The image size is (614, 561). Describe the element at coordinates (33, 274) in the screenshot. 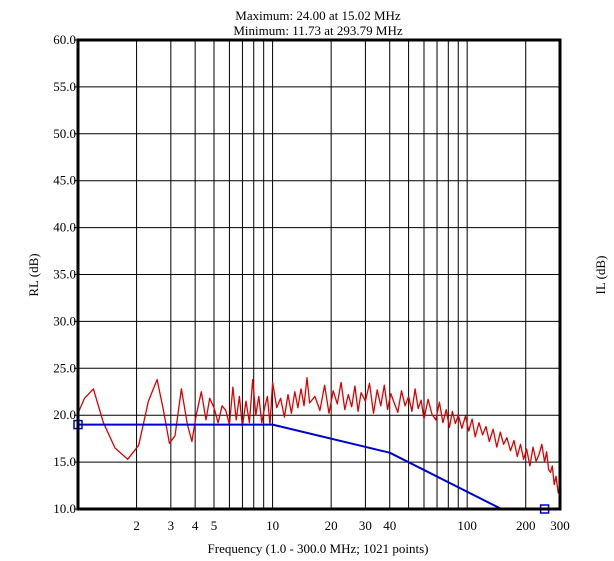

I see `y-axis-label-left: RL (dB)` at that location.